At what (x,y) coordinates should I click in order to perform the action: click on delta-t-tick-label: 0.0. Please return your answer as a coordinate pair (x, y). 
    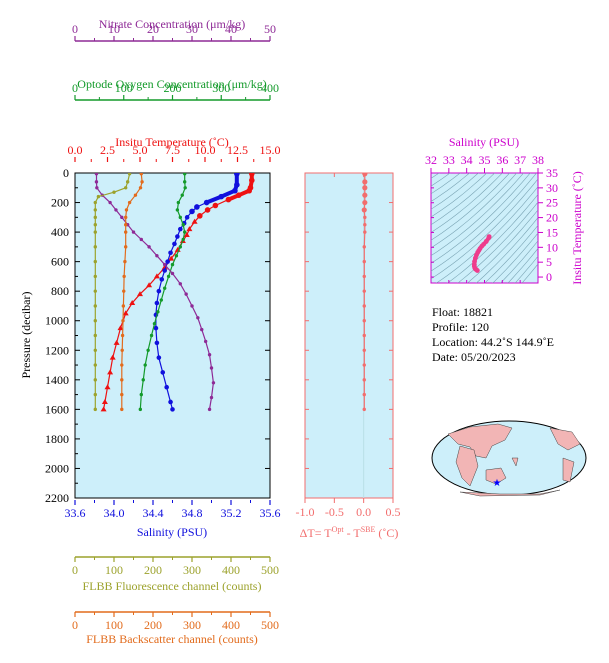
    Looking at the image, I should click on (363, 512).